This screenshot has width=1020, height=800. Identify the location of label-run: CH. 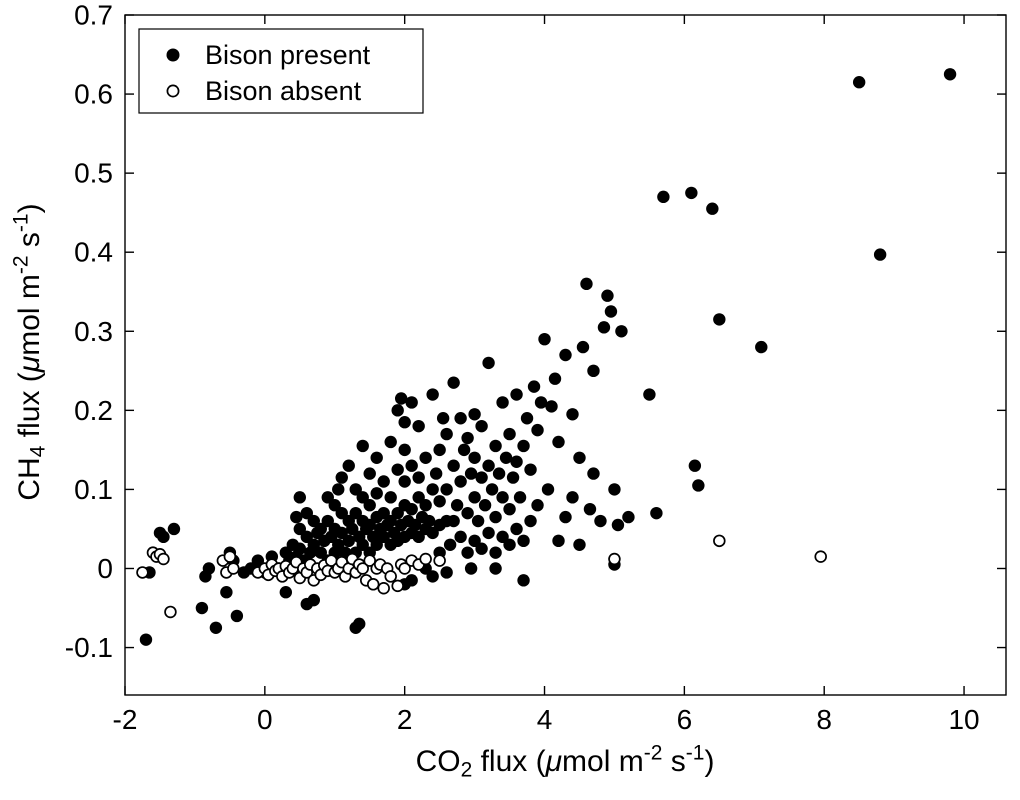
(30, 479).